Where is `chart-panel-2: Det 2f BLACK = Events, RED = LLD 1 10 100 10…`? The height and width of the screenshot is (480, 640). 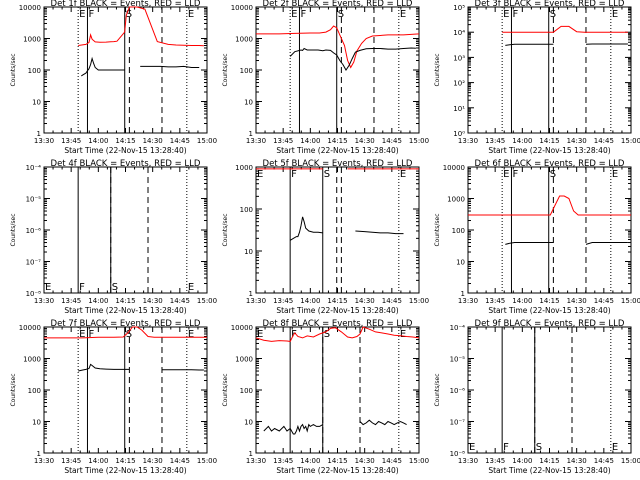 chart-panel-2: Det 2f BLACK = Events, RED = LLD 1 10 100 10… is located at coordinates (325, 77).